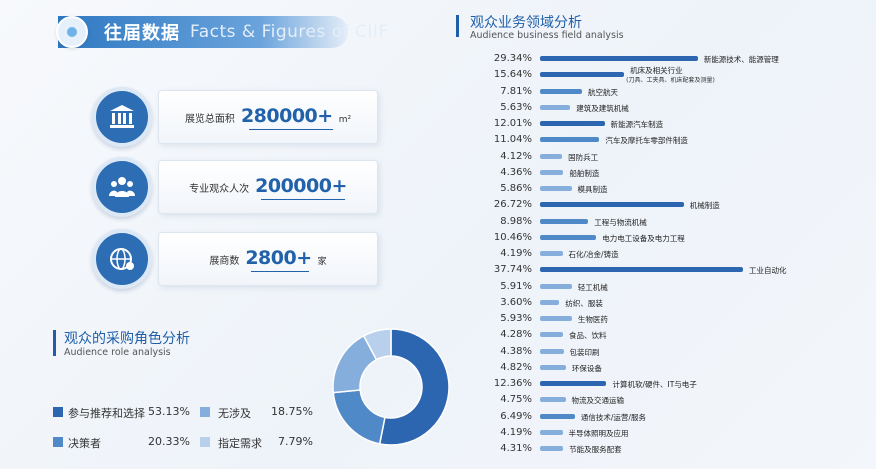  What do you see at coordinates (322, 262) in the screenshot?
I see `stat-unit: 家` at bounding box center [322, 262].